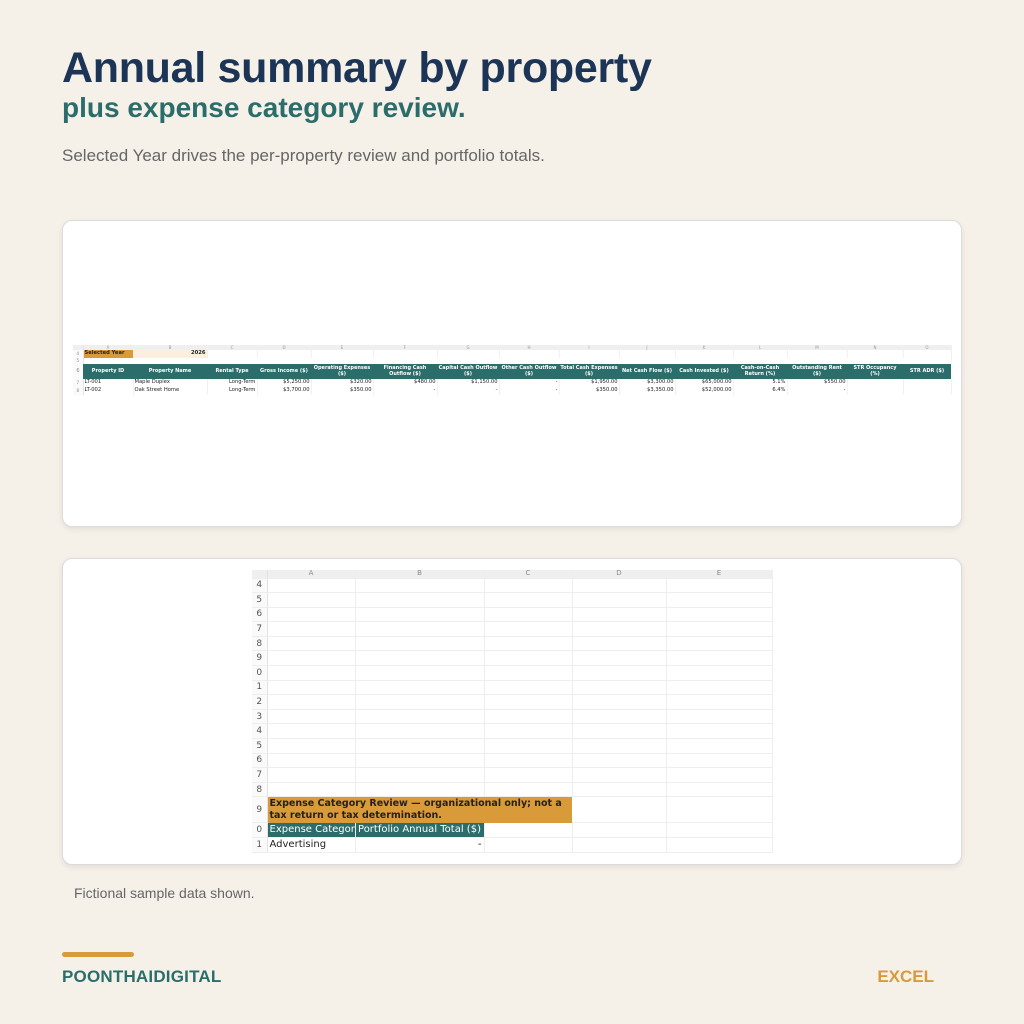 This screenshot has width=1024, height=1024. I want to click on cell: $550.00, so click(817, 383).